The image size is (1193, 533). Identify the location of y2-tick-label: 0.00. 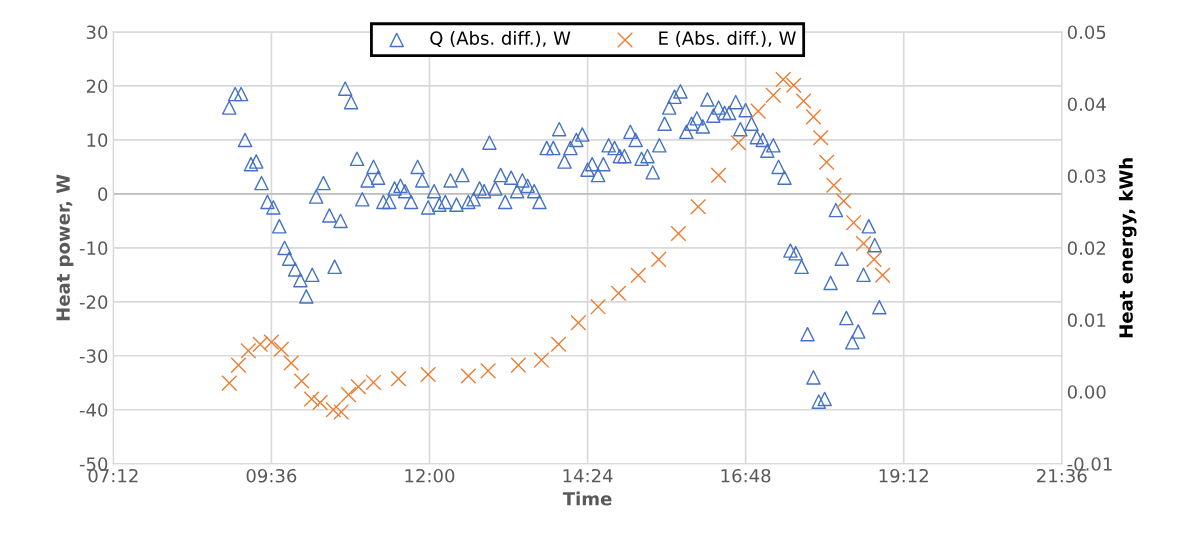
(1086, 392).